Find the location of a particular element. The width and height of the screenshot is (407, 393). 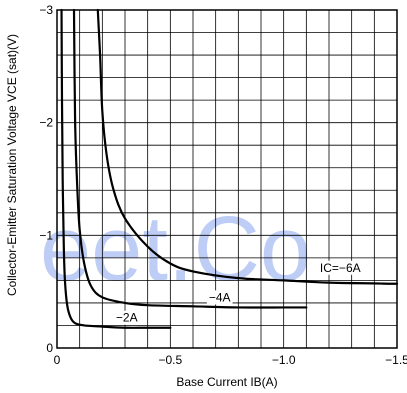

x-tick-label: −0.5 is located at coordinates (170, 360).